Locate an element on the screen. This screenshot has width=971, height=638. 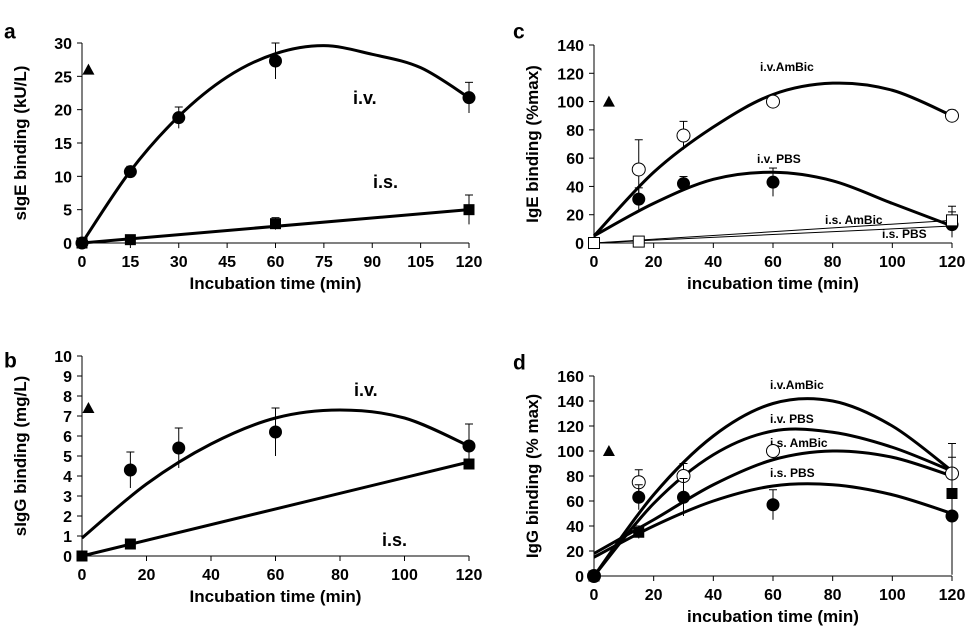
panel-letter: b is located at coordinates (10, 360).